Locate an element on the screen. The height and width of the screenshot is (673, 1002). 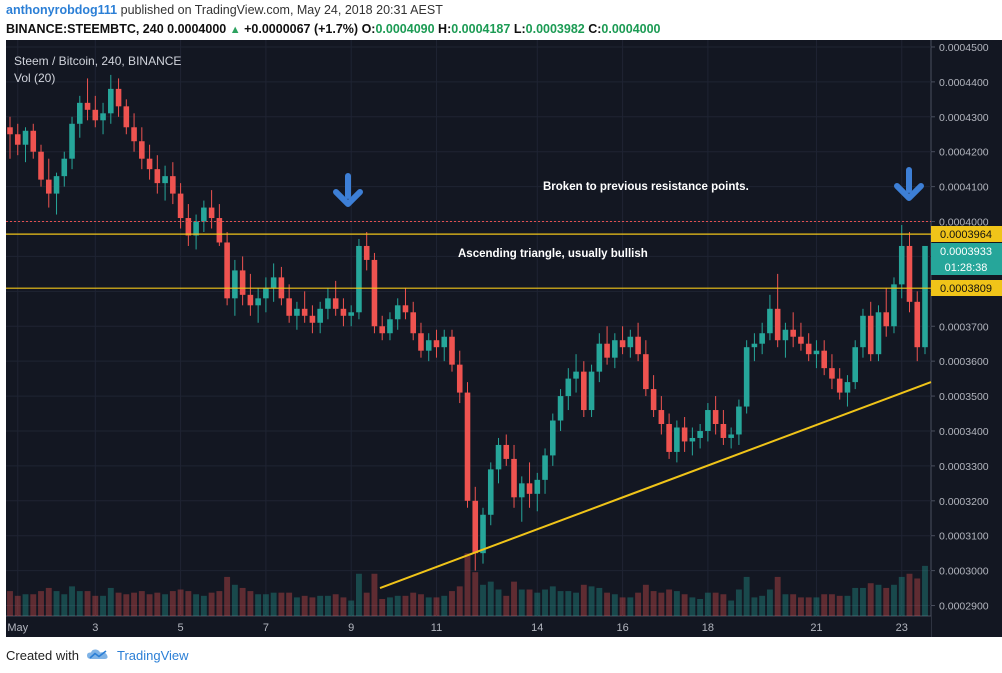
y-tick-label: 0.0004300 is located at coordinates (964, 118).